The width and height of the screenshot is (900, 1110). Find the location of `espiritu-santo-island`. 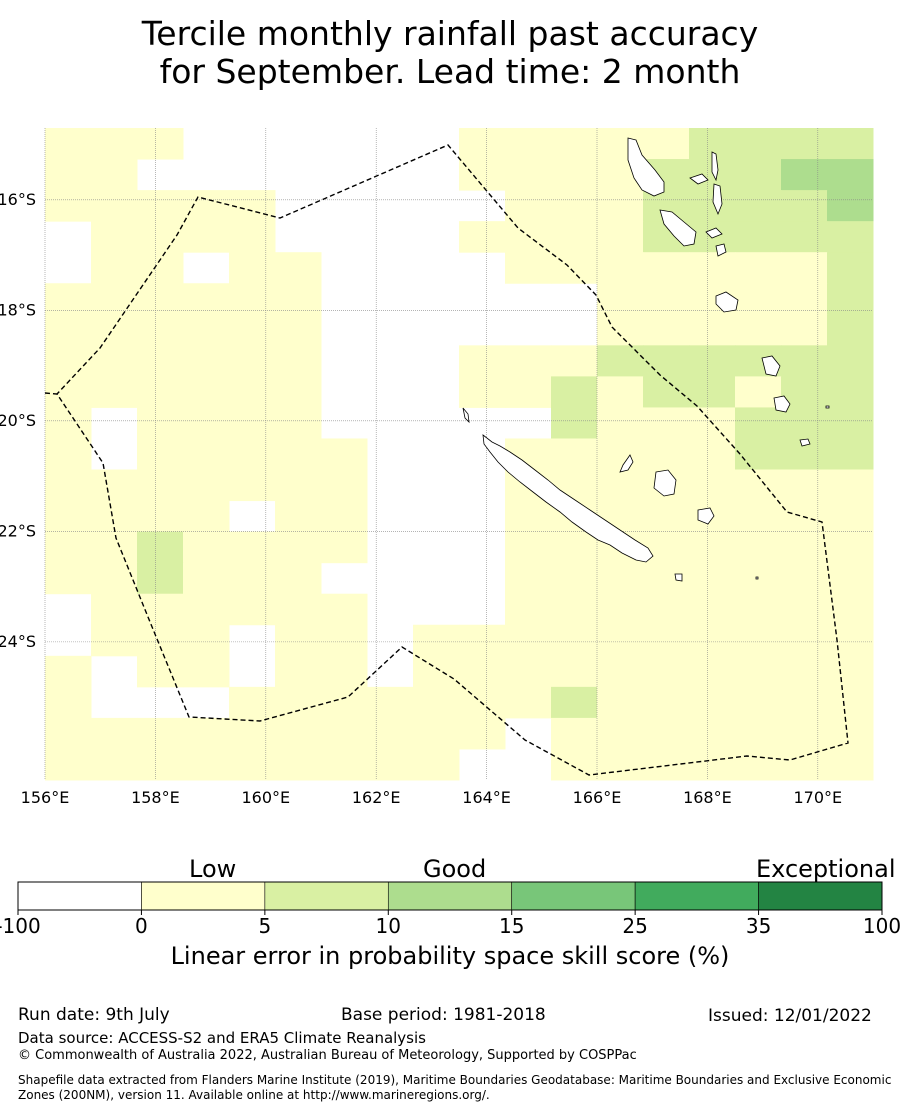

espiritu-santo-island is located at coordinates (646, 167).